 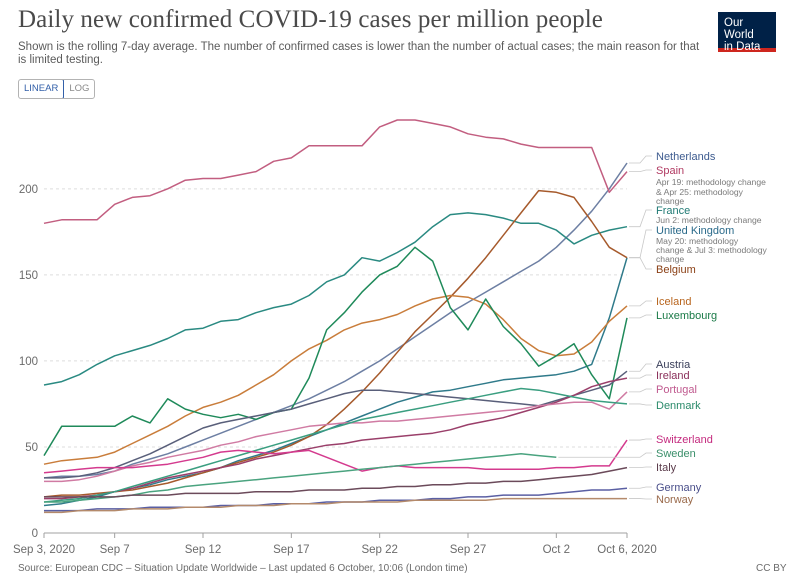 I want to click on series-line-germany, so click(x=336, y=499).